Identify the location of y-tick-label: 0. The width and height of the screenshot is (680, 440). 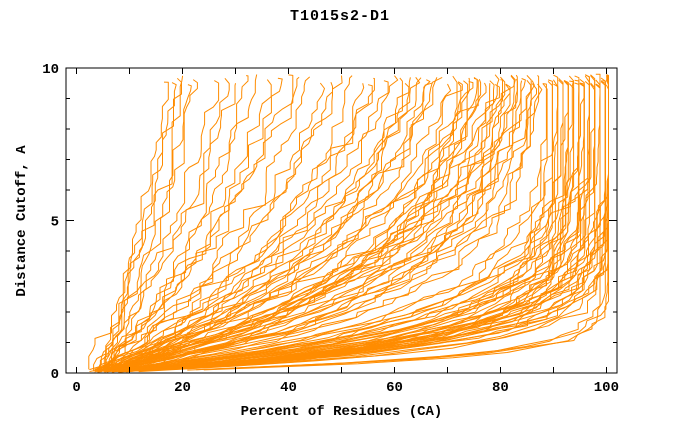
(55, 375).